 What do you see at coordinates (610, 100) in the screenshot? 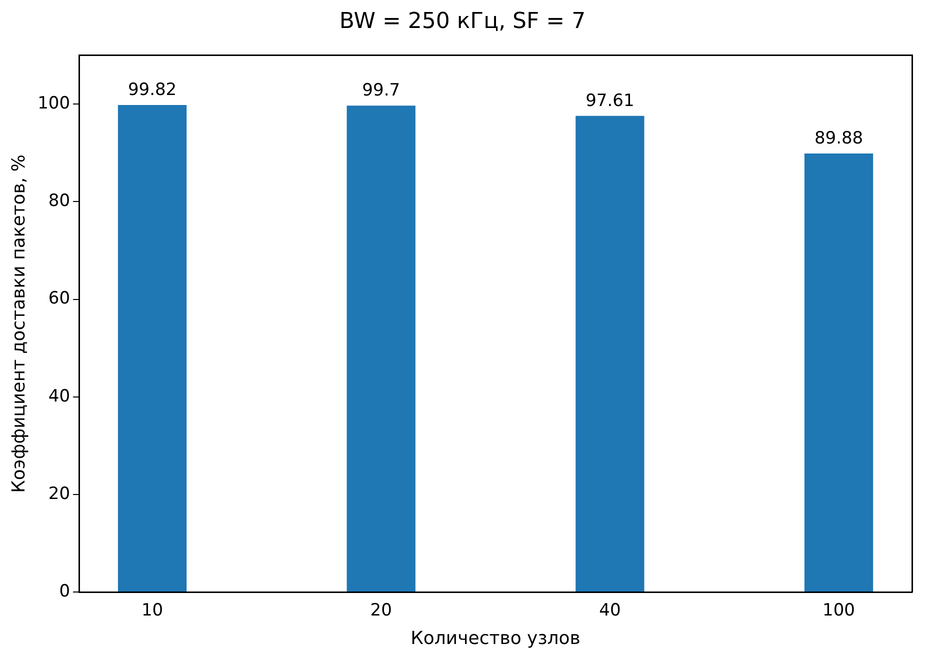
I see `data-label: 97.61` at bounding box center [610, 100].